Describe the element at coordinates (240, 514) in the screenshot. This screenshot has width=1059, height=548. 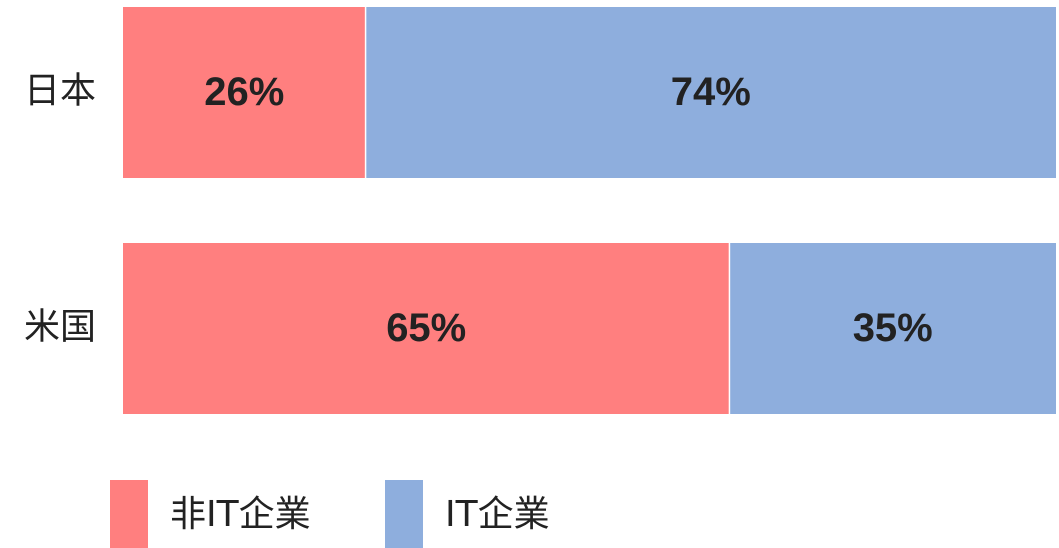
I see `legend-label: 非IT企業` at that location.